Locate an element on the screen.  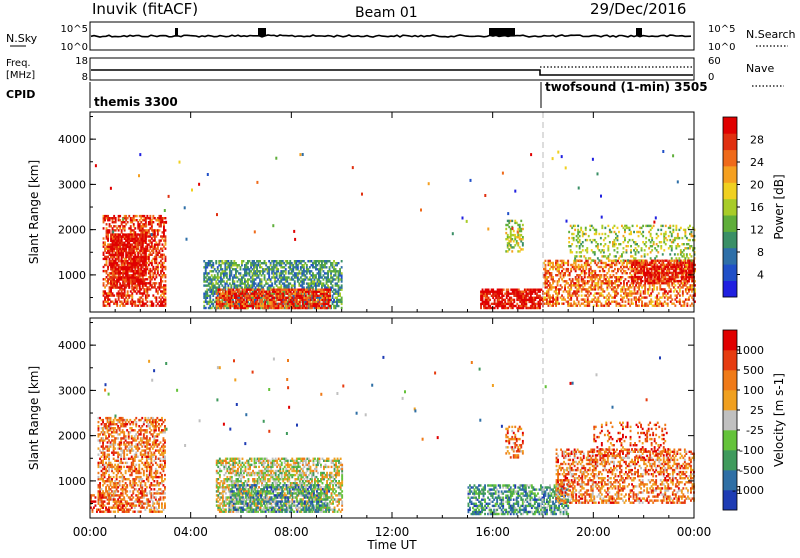
nsky-spike is located at coordinates (502, 32).